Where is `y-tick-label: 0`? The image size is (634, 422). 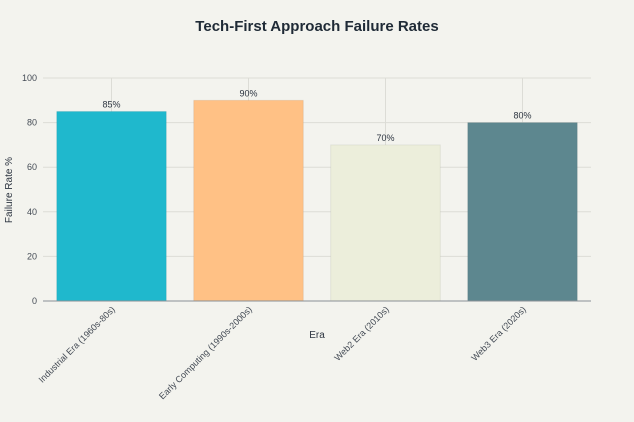
y-tick-label: 0 is located at coordinates (34, 301).